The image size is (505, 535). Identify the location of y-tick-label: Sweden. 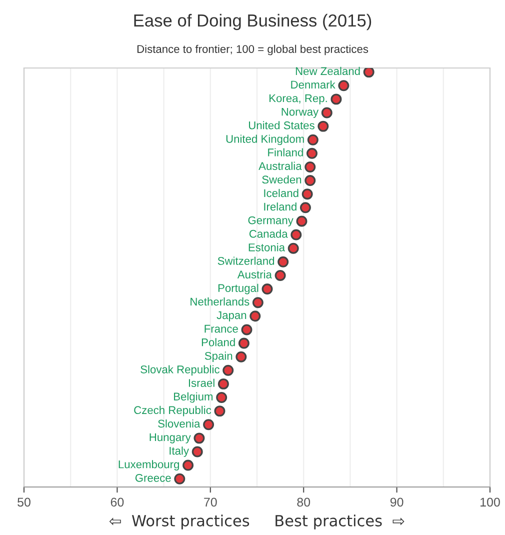
(282, 179).